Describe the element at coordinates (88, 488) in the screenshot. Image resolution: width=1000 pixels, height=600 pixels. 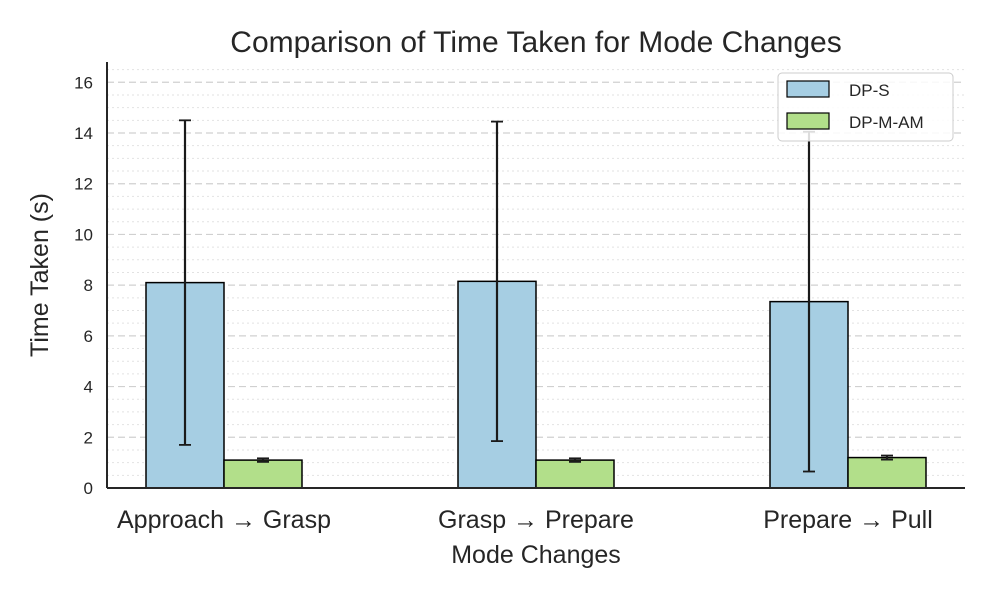
I see `y-tick-label: 0` at that location.